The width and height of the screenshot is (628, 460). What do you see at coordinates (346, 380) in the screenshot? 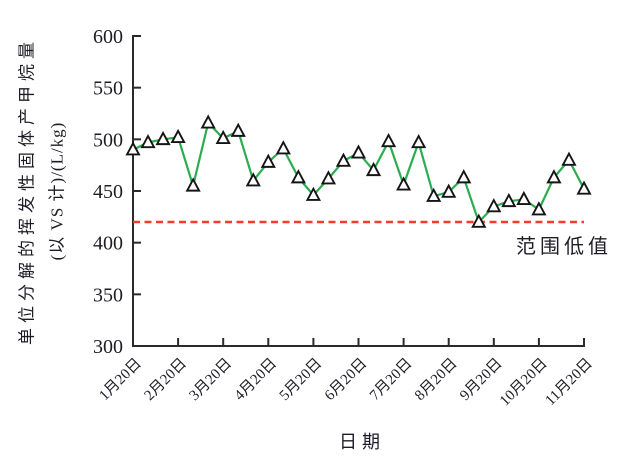
I see `x-tick-label: 6月20日` at bounding box center [346, 380].